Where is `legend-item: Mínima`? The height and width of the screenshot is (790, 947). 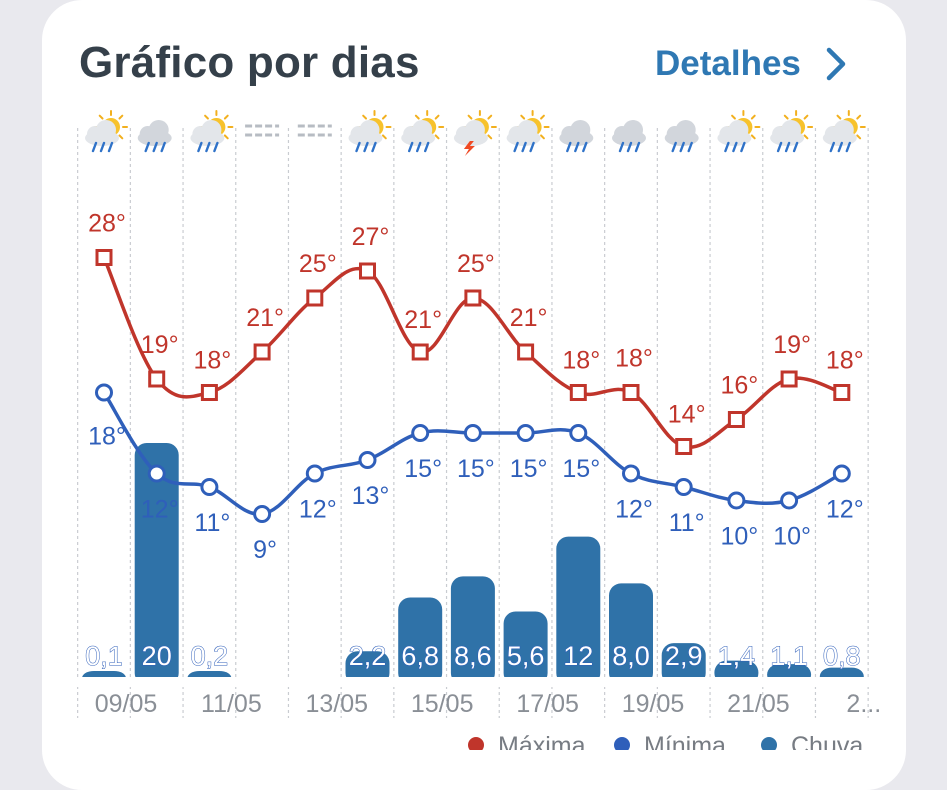
legend-item: Mínima is located at coordinates (670, 741).